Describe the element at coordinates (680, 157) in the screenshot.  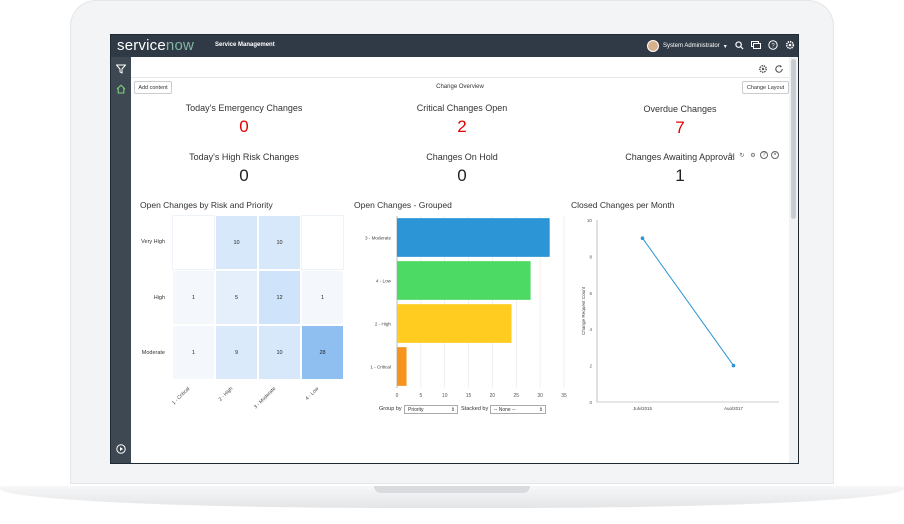
I see `metric-label: Changes Awaiting Approval` at that location.